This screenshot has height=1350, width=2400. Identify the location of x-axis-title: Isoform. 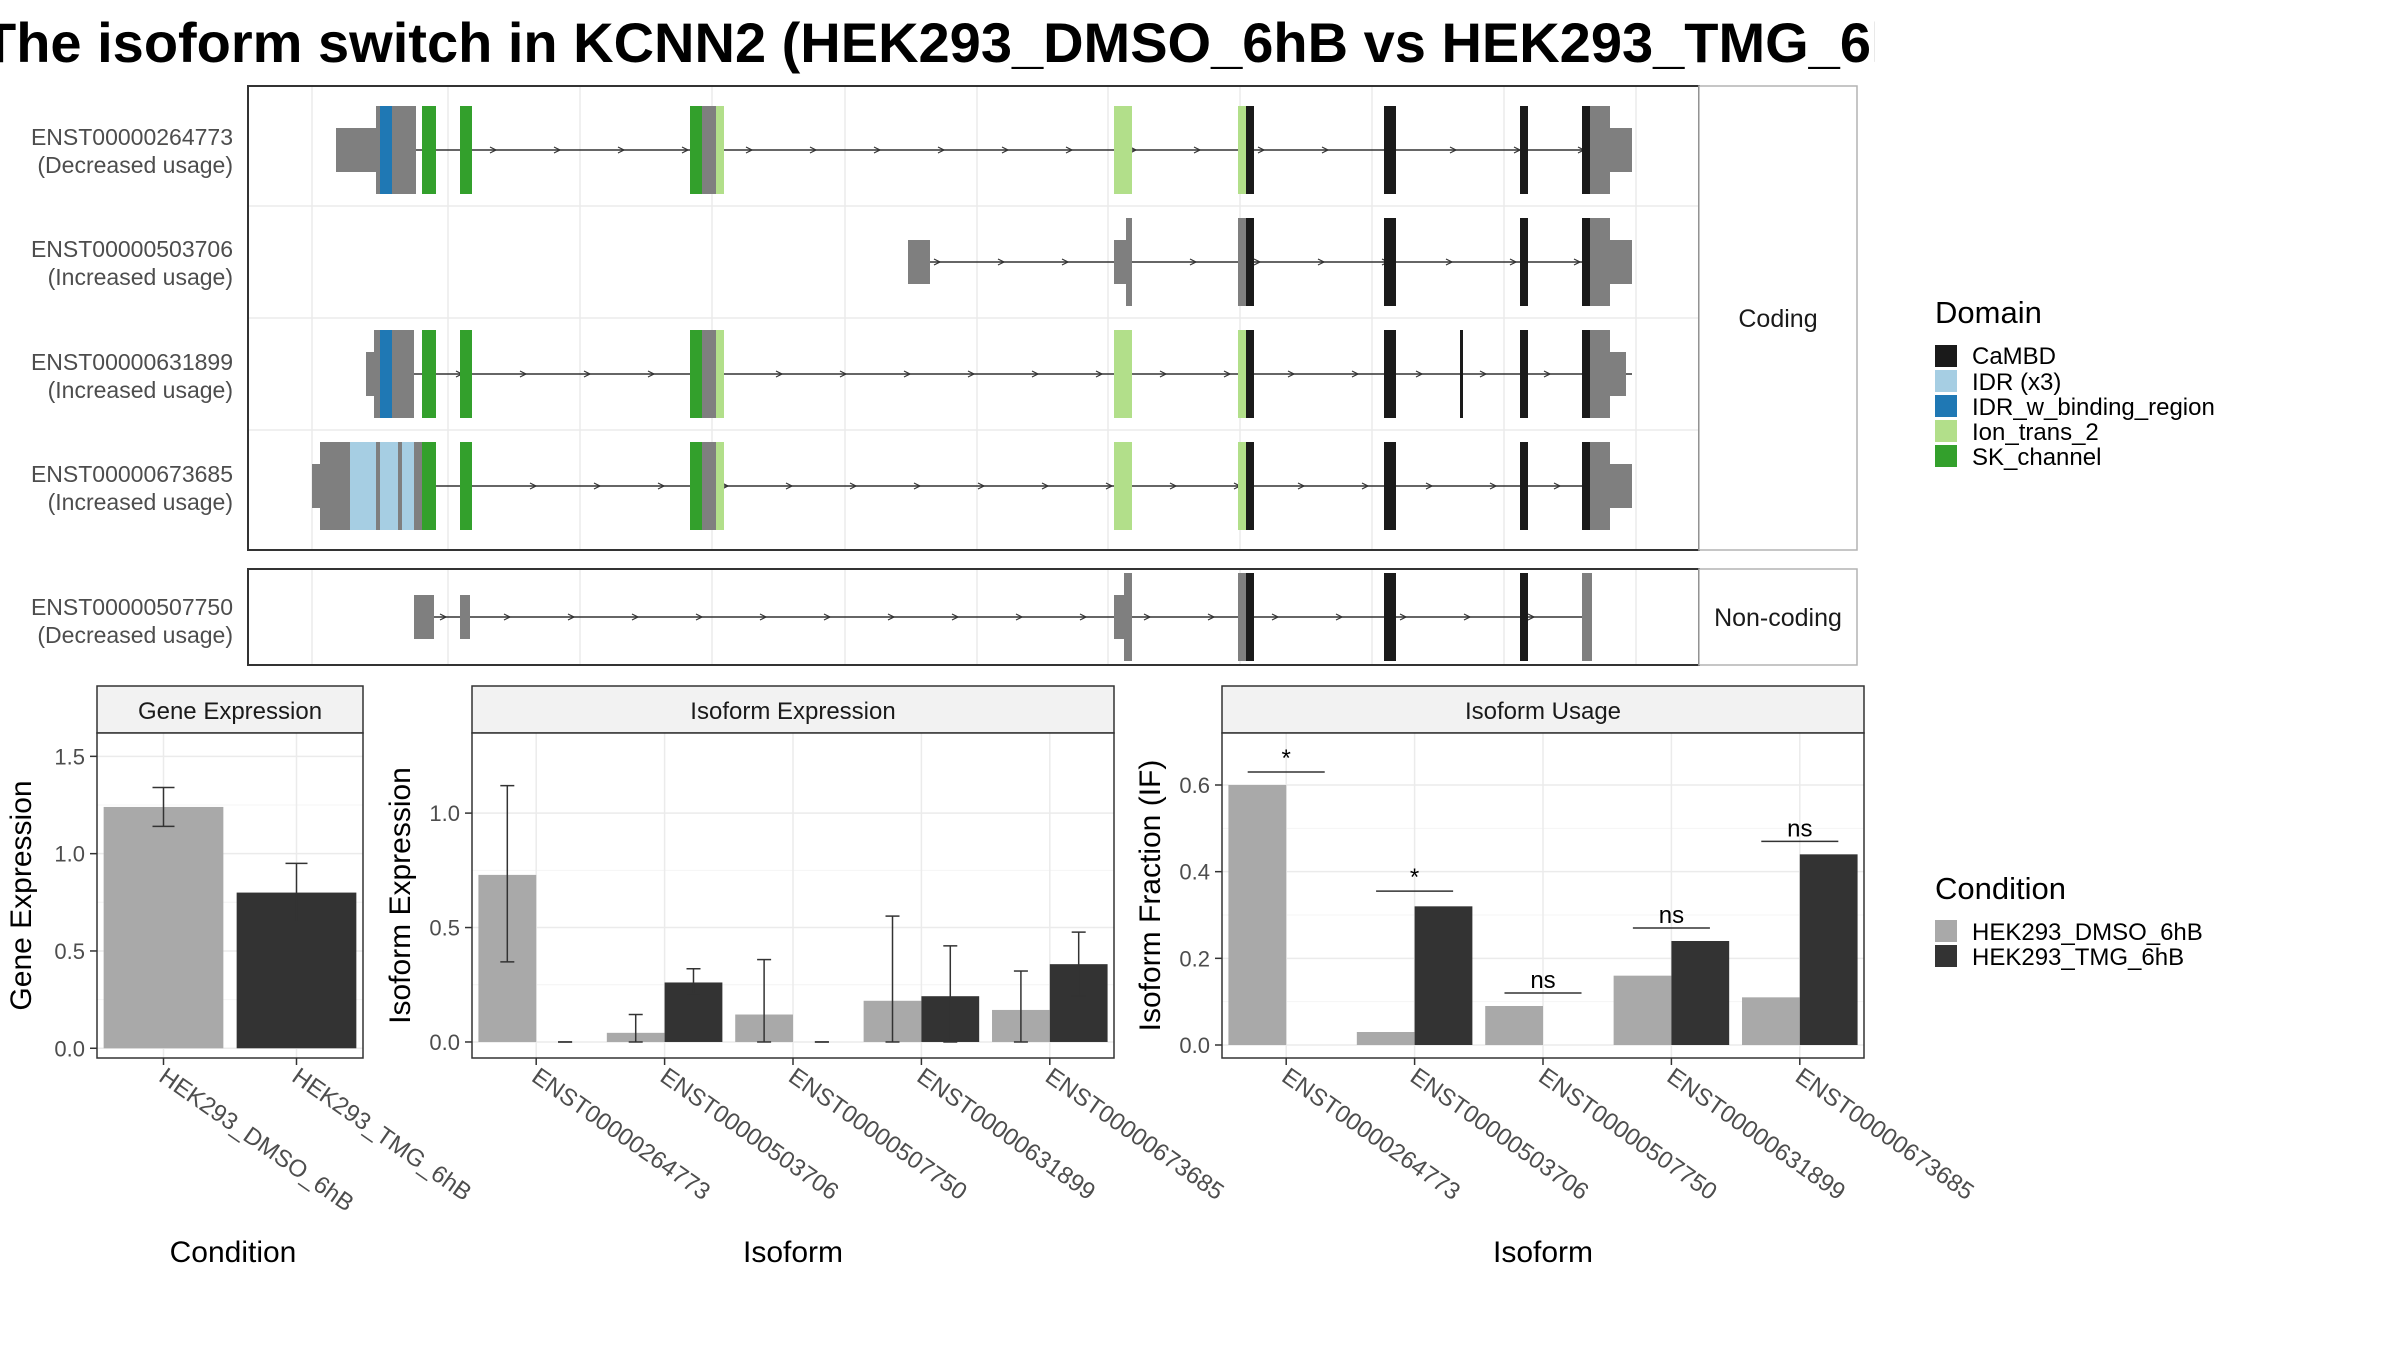
(793, 1252).